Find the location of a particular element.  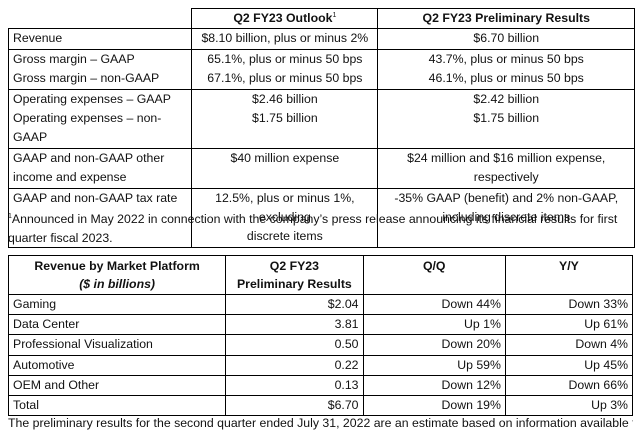

preliminary-value-line: $24 million and $16 million expense, is located at coordinates (506, 157).